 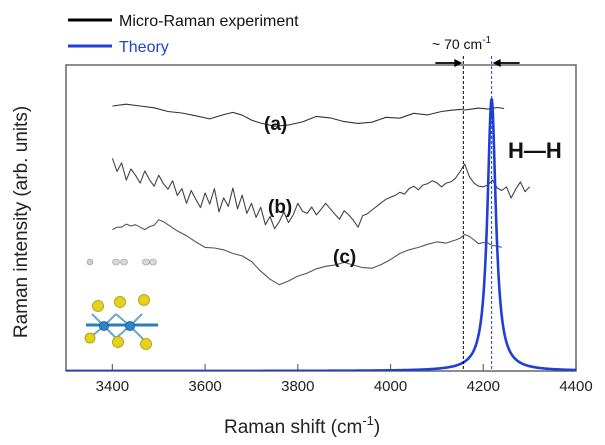 What do you see at coordinates (112, 386) in the screenshot?
I see `x-tick-label-3400: 3400` at bounding box center [112, 386].